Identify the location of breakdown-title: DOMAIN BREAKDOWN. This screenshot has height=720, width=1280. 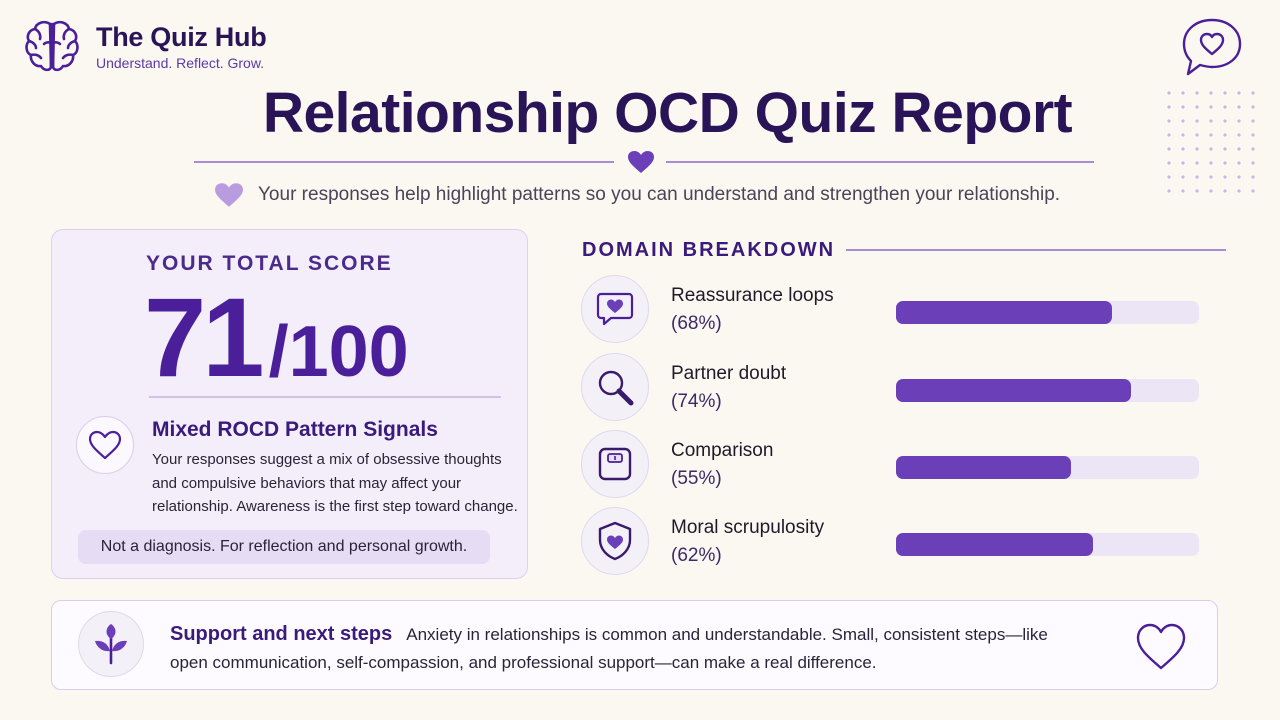
(709, 250).